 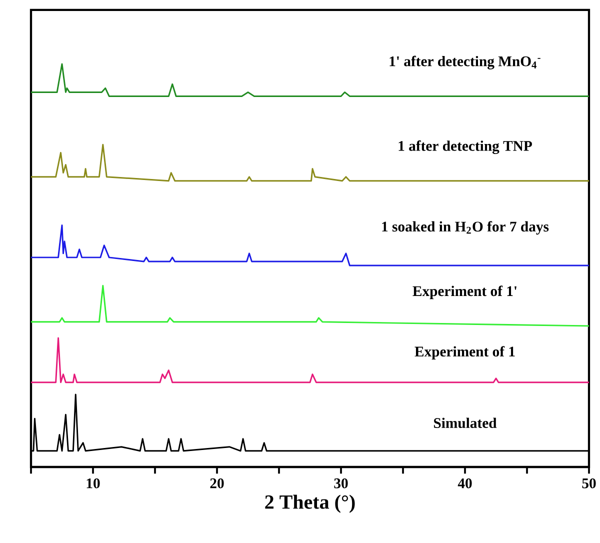 I want to click on x-tick-label: 50, so click(x=589, y=483).